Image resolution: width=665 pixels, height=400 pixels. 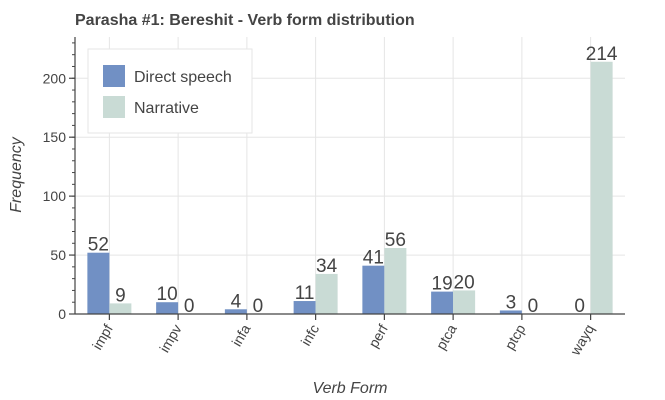 What do you see at coordinates (510, 312) in the screenshot?
I see `bar-direct-speech-ptcp` at bounding box center [510, 312].